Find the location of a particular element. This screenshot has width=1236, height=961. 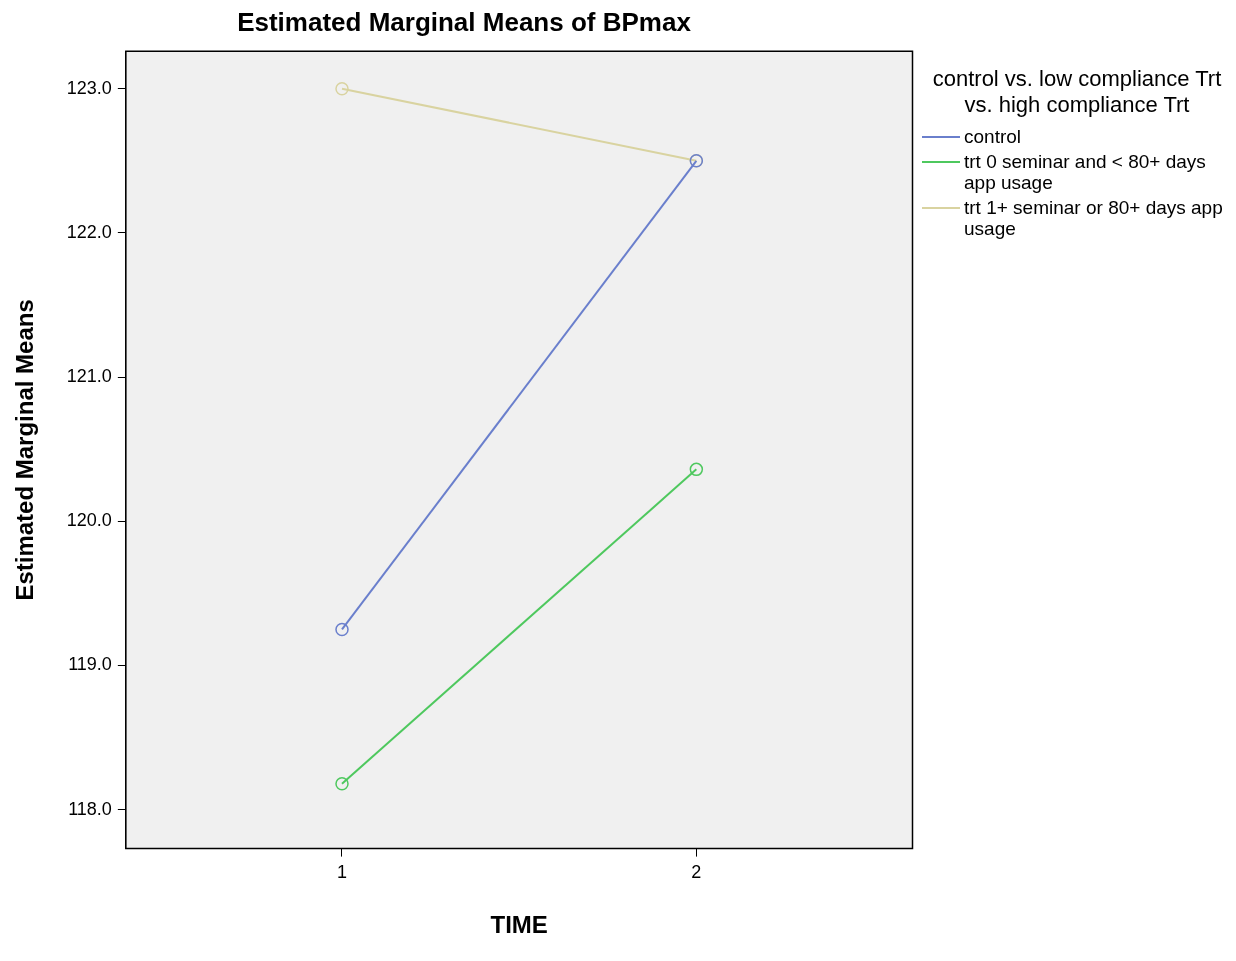

x-axis-title: TIME is located at coordinates (519, 925).